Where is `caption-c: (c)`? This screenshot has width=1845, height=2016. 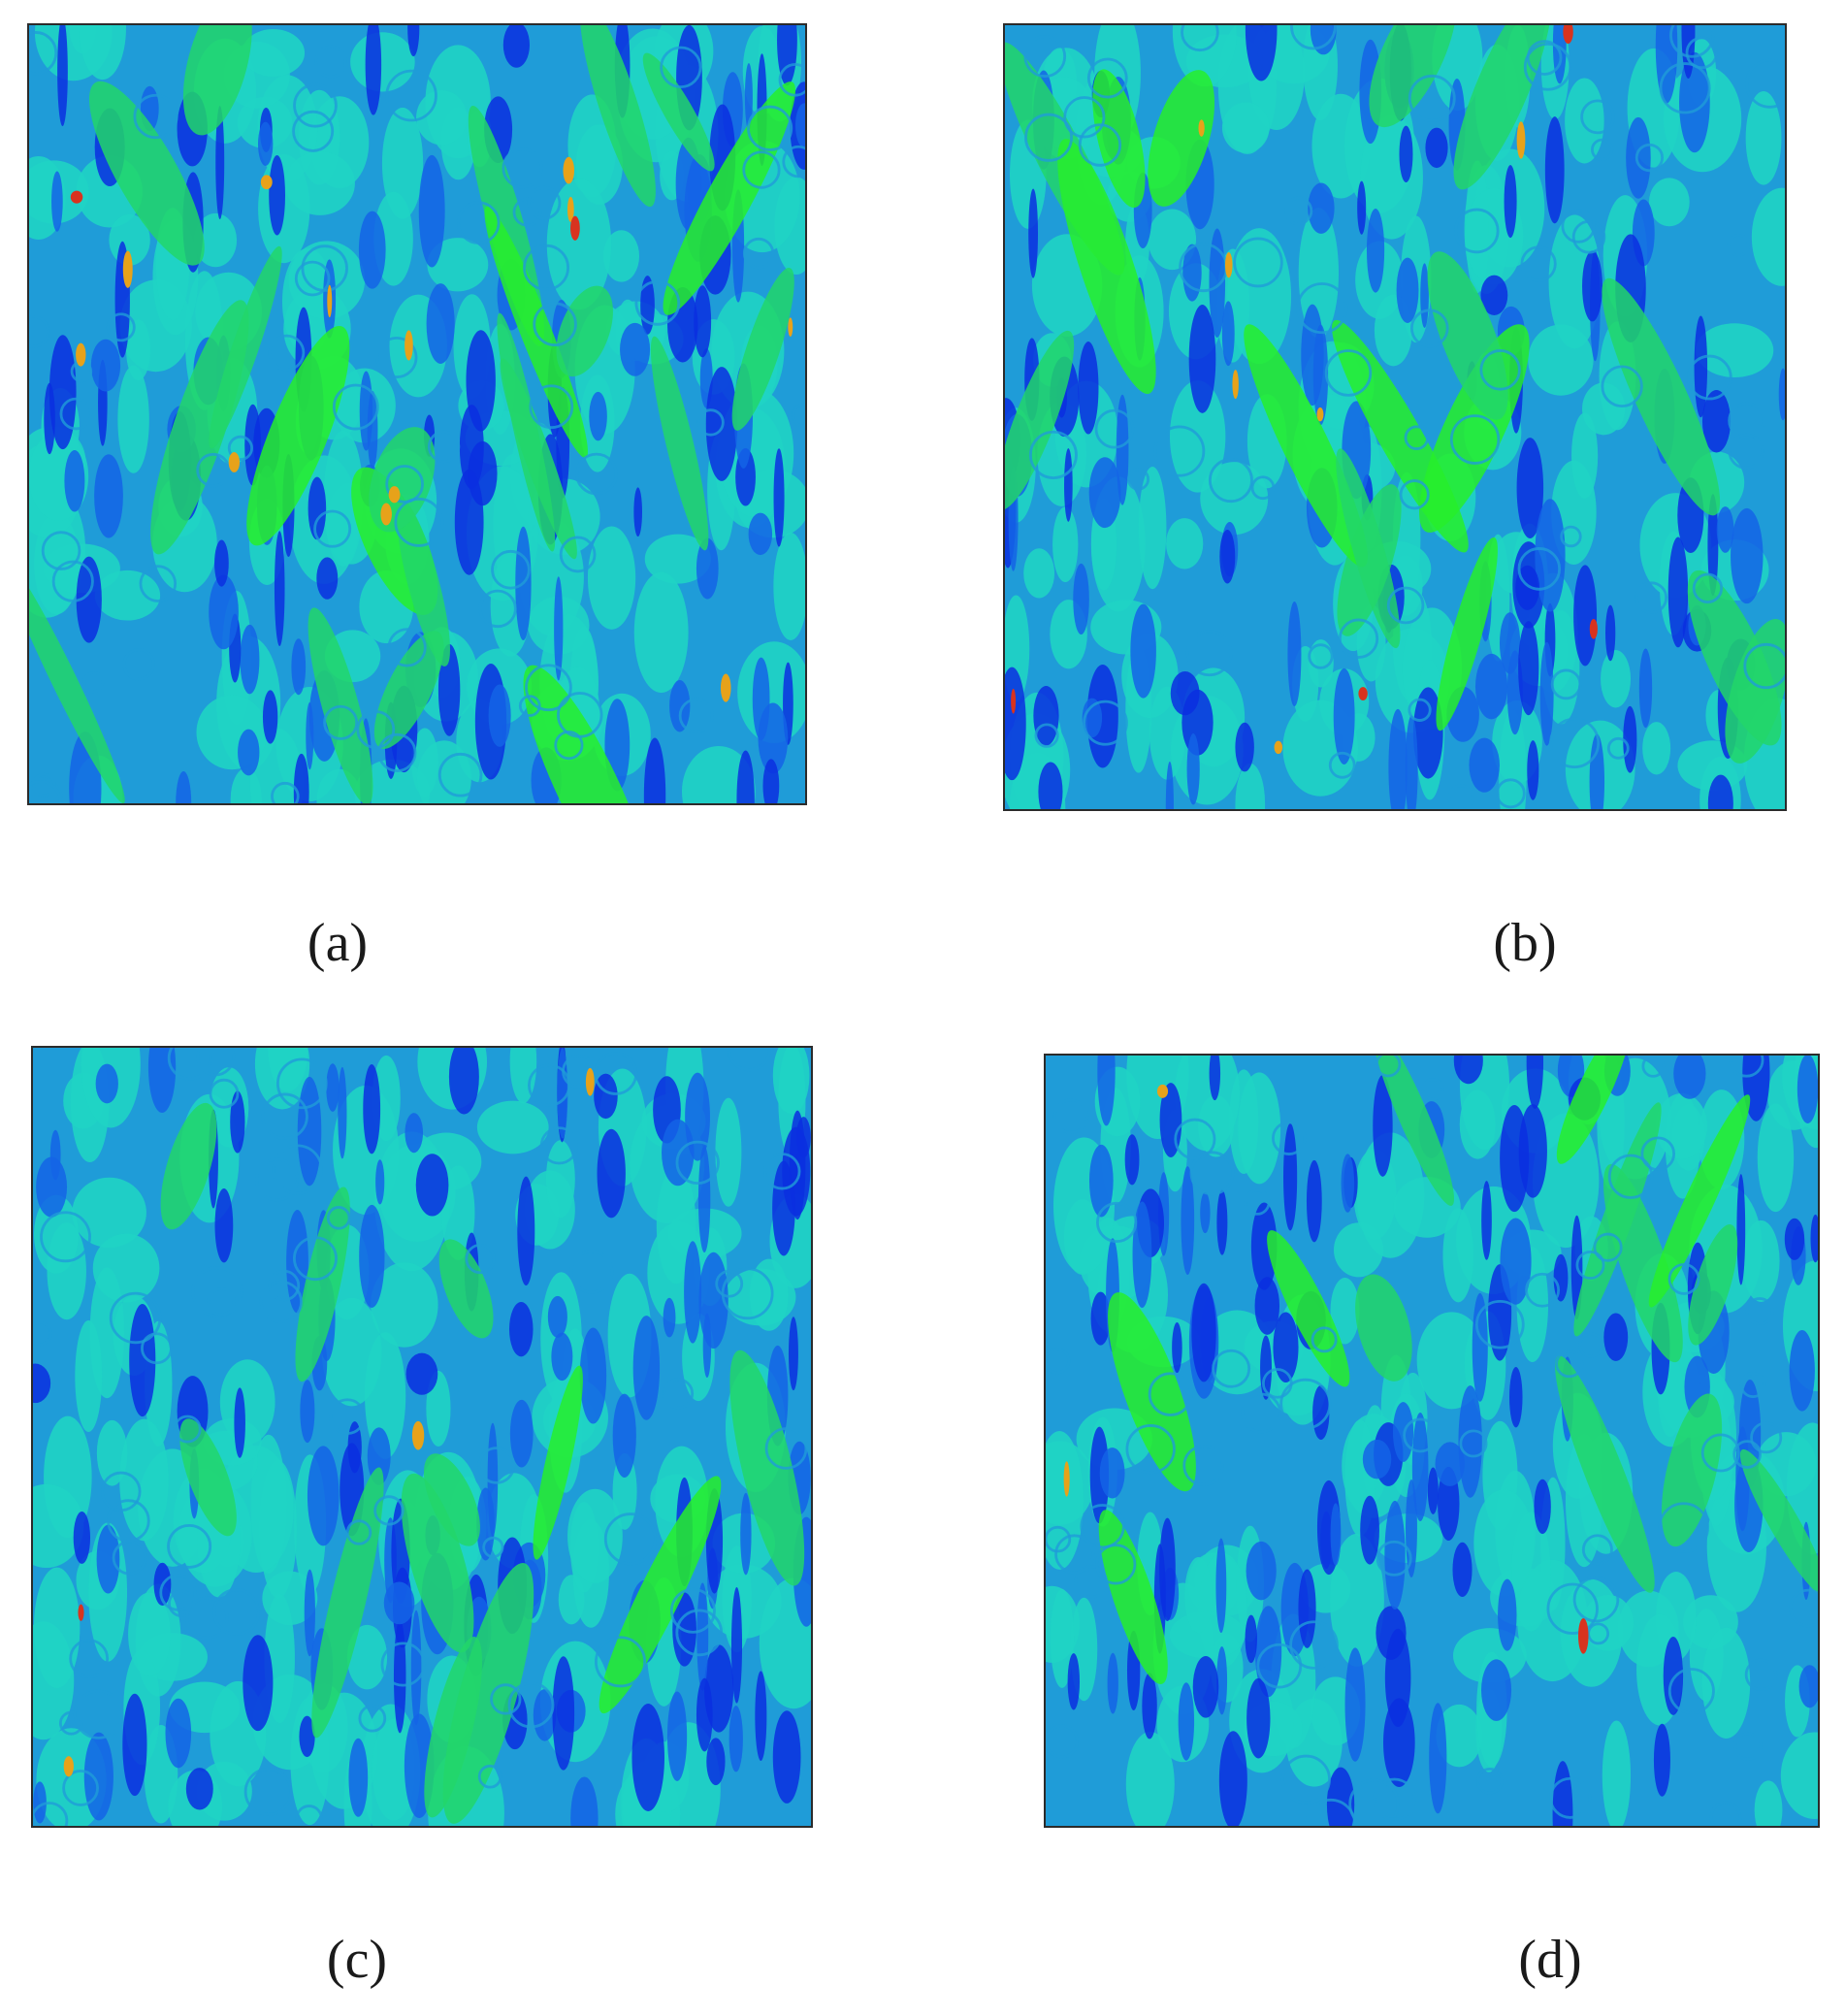
caption-c: (c) is located at coordinates (357, 1960).